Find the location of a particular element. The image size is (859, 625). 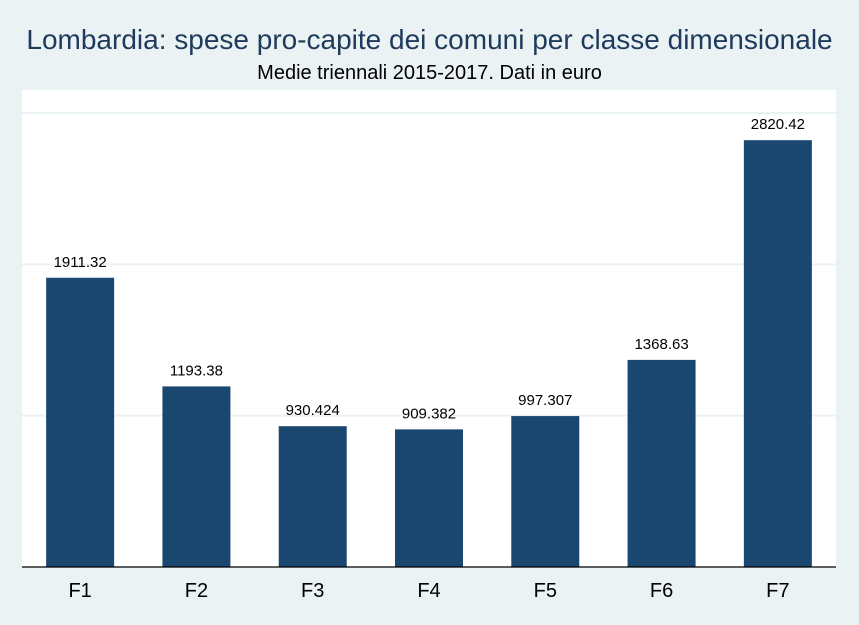

x-tick-label-f7: F7 is located at coordinates (777, 591).